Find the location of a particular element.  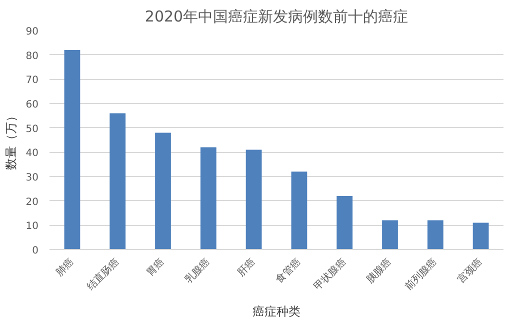

y-tick-label: 0 is located at coordinates (35, 251).